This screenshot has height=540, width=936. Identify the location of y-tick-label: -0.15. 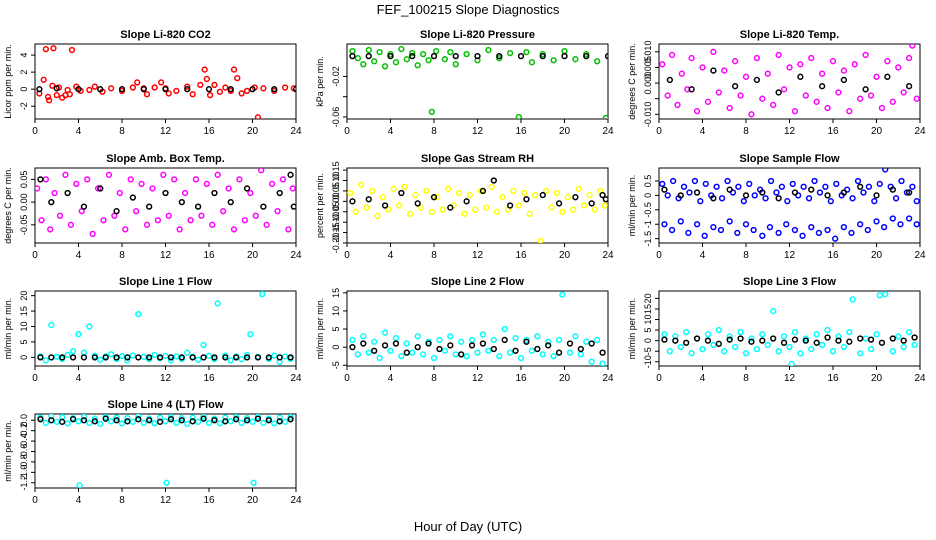
(336, 232).